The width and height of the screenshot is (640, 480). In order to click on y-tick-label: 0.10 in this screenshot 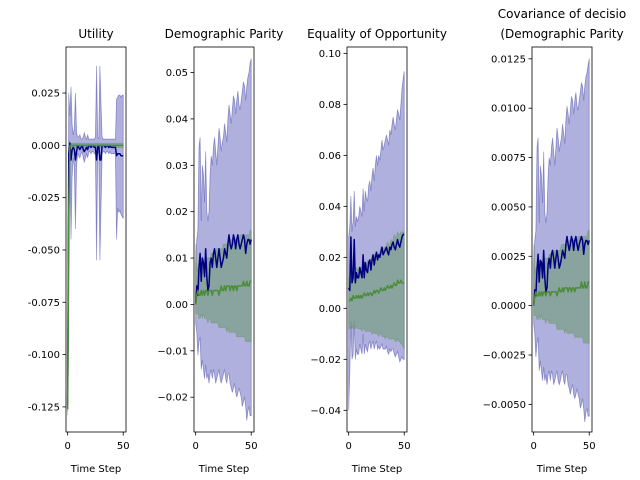, I will do `click(330, 54)`.